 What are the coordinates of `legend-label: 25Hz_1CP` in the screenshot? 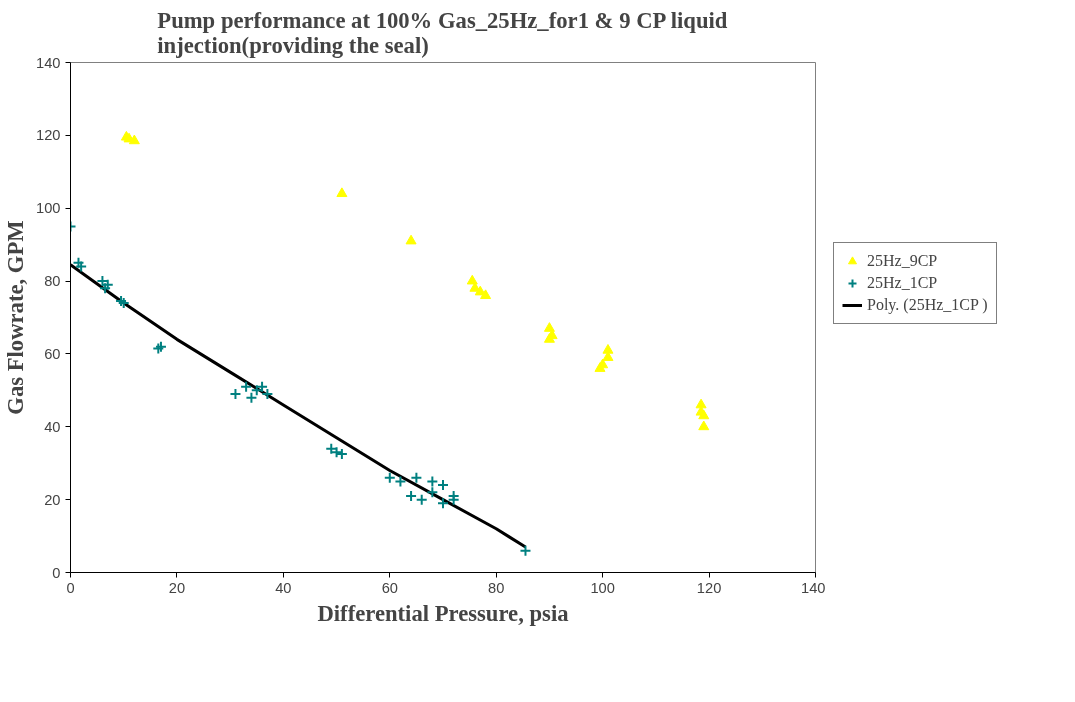 It's located at (902, 283).